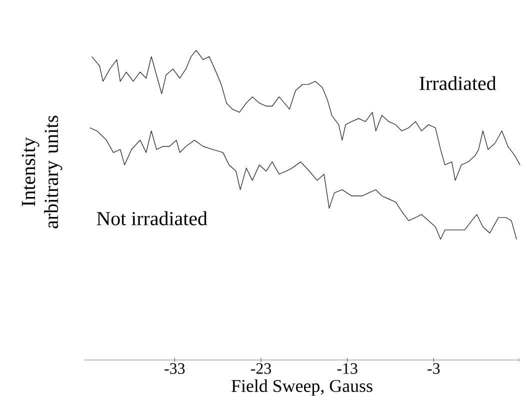  What do you see at coordinates (174, 368) in the screenshot?
I see `x-tick-label: -33` at bounding box center [174, 368].